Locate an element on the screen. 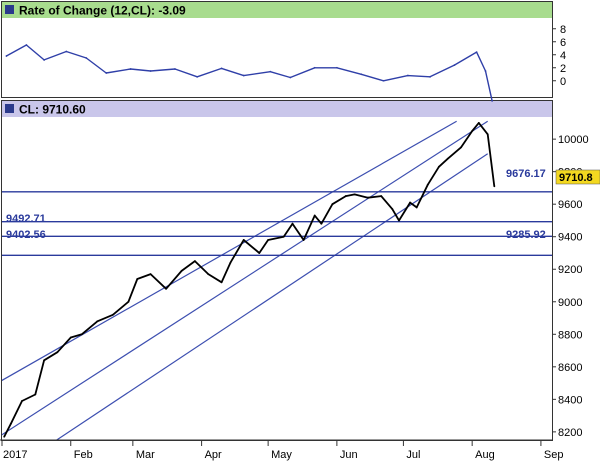  level-label-9285: 9285.92 is located at coordinates (526, 235).